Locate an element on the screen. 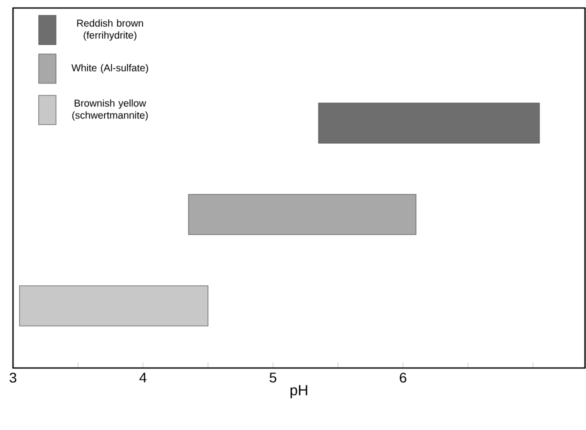 The image size is (586, 430). x-tick-label: 6 is located at coordinates (403, 377).